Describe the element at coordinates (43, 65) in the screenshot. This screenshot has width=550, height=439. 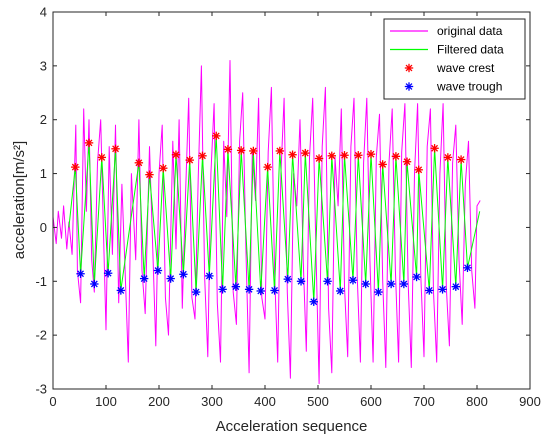
I see `y-tick-label: 3` at that location.